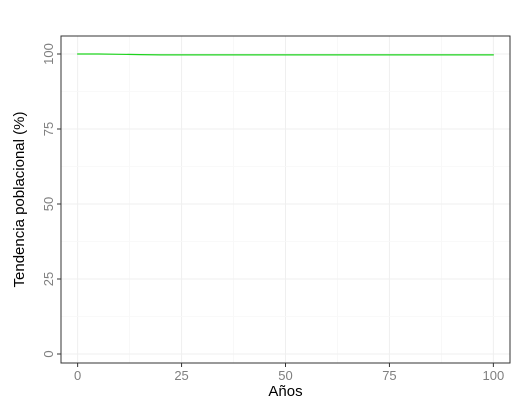  Describe the element at coordinates (494, 375) in the screenshot. I see `x-tick-label-4: 100` at that location.